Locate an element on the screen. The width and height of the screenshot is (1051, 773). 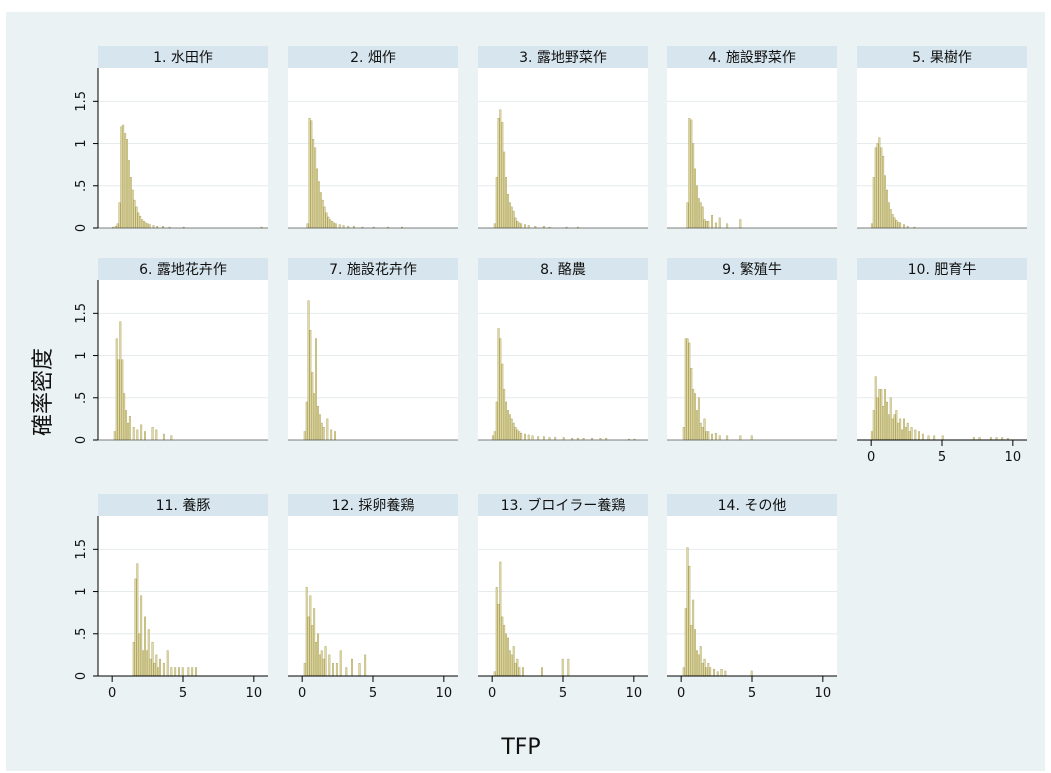
panel-title: 9. 繁殖牛 is located at coordinates (752, 269).